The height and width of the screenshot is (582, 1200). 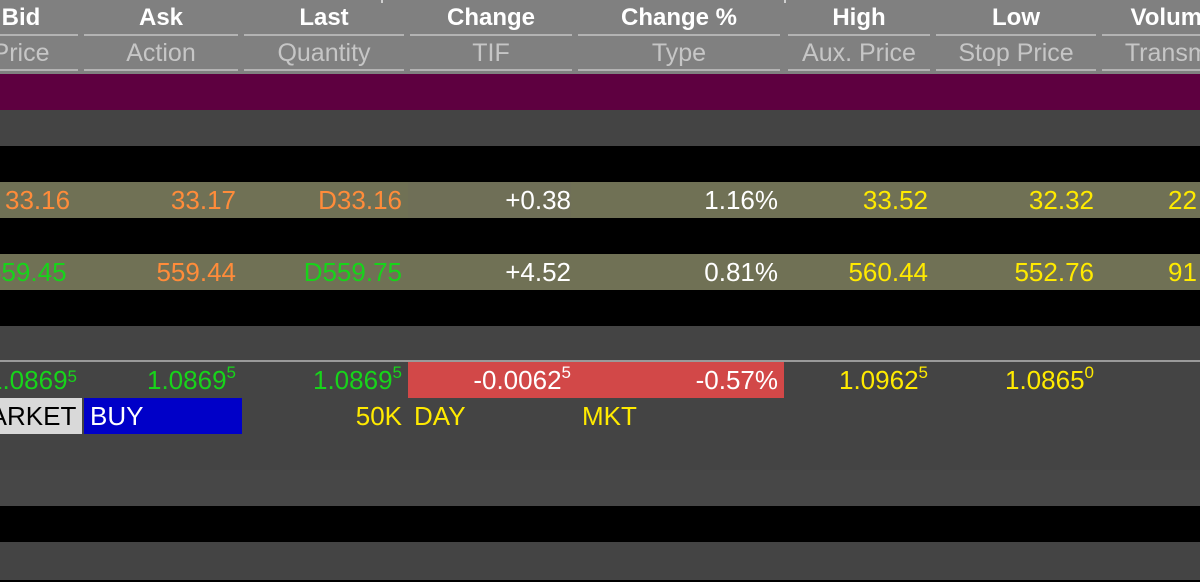 I want to click on header-low: Low, so click(x=1016, y=19).